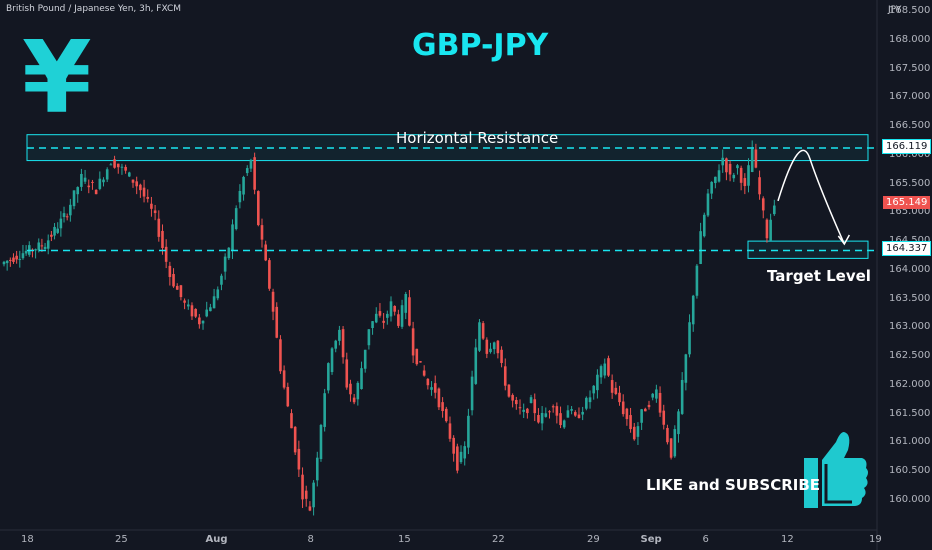 The image size is (932, 550). Describe the element at coordinates (27, 539) in the screenshot. I see `x-tick-label: 18` at that location.